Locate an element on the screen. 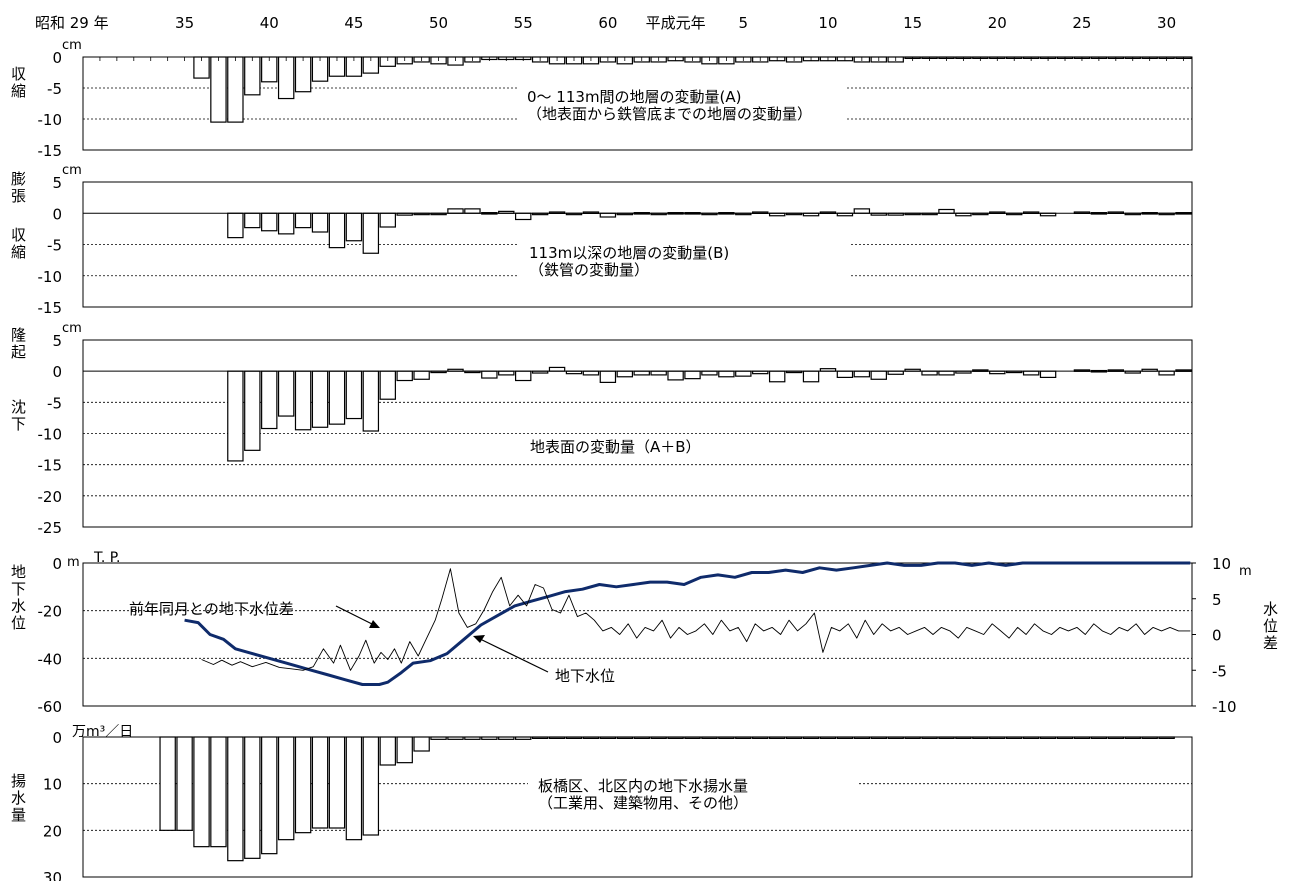 The image size is (1291, 881). side-label-subsidence: 沈 is located at coordinates (18, 407).